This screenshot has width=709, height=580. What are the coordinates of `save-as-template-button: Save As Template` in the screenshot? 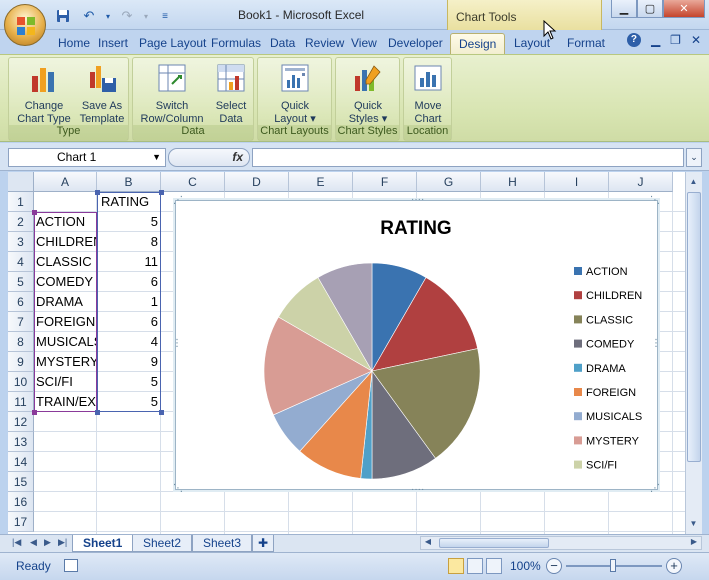 It's located at (102, 94).